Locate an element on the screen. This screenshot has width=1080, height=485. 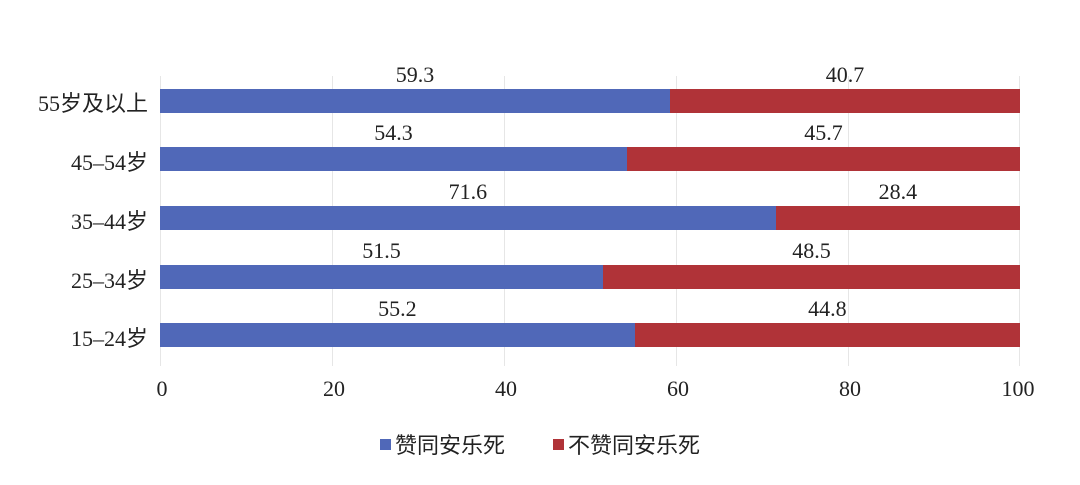
legend-swatch-blue-icon is located at coordinates (385, 444).